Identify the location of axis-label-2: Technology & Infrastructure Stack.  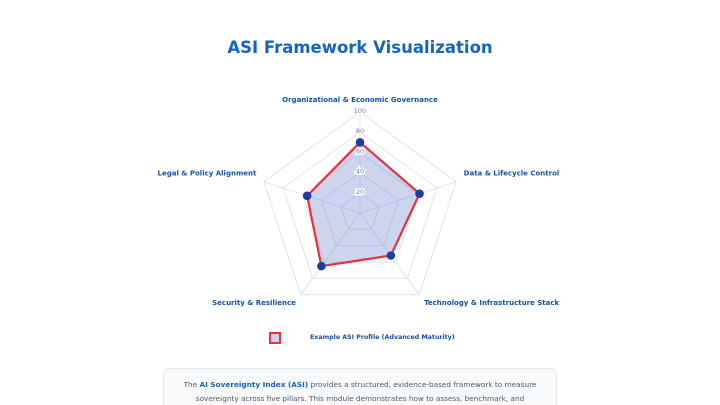
(491, 303).